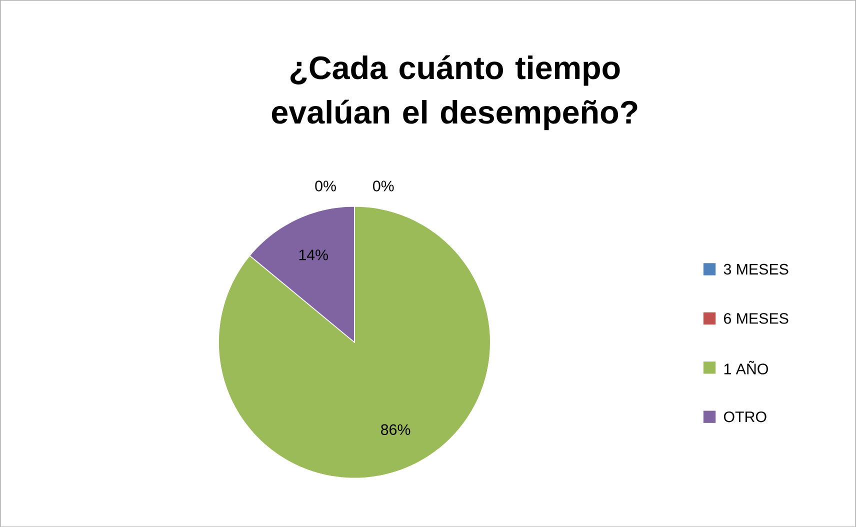 The height and width of the screenshot is (527, 856). I want to click on data-label: 86%, so click(395, 429).